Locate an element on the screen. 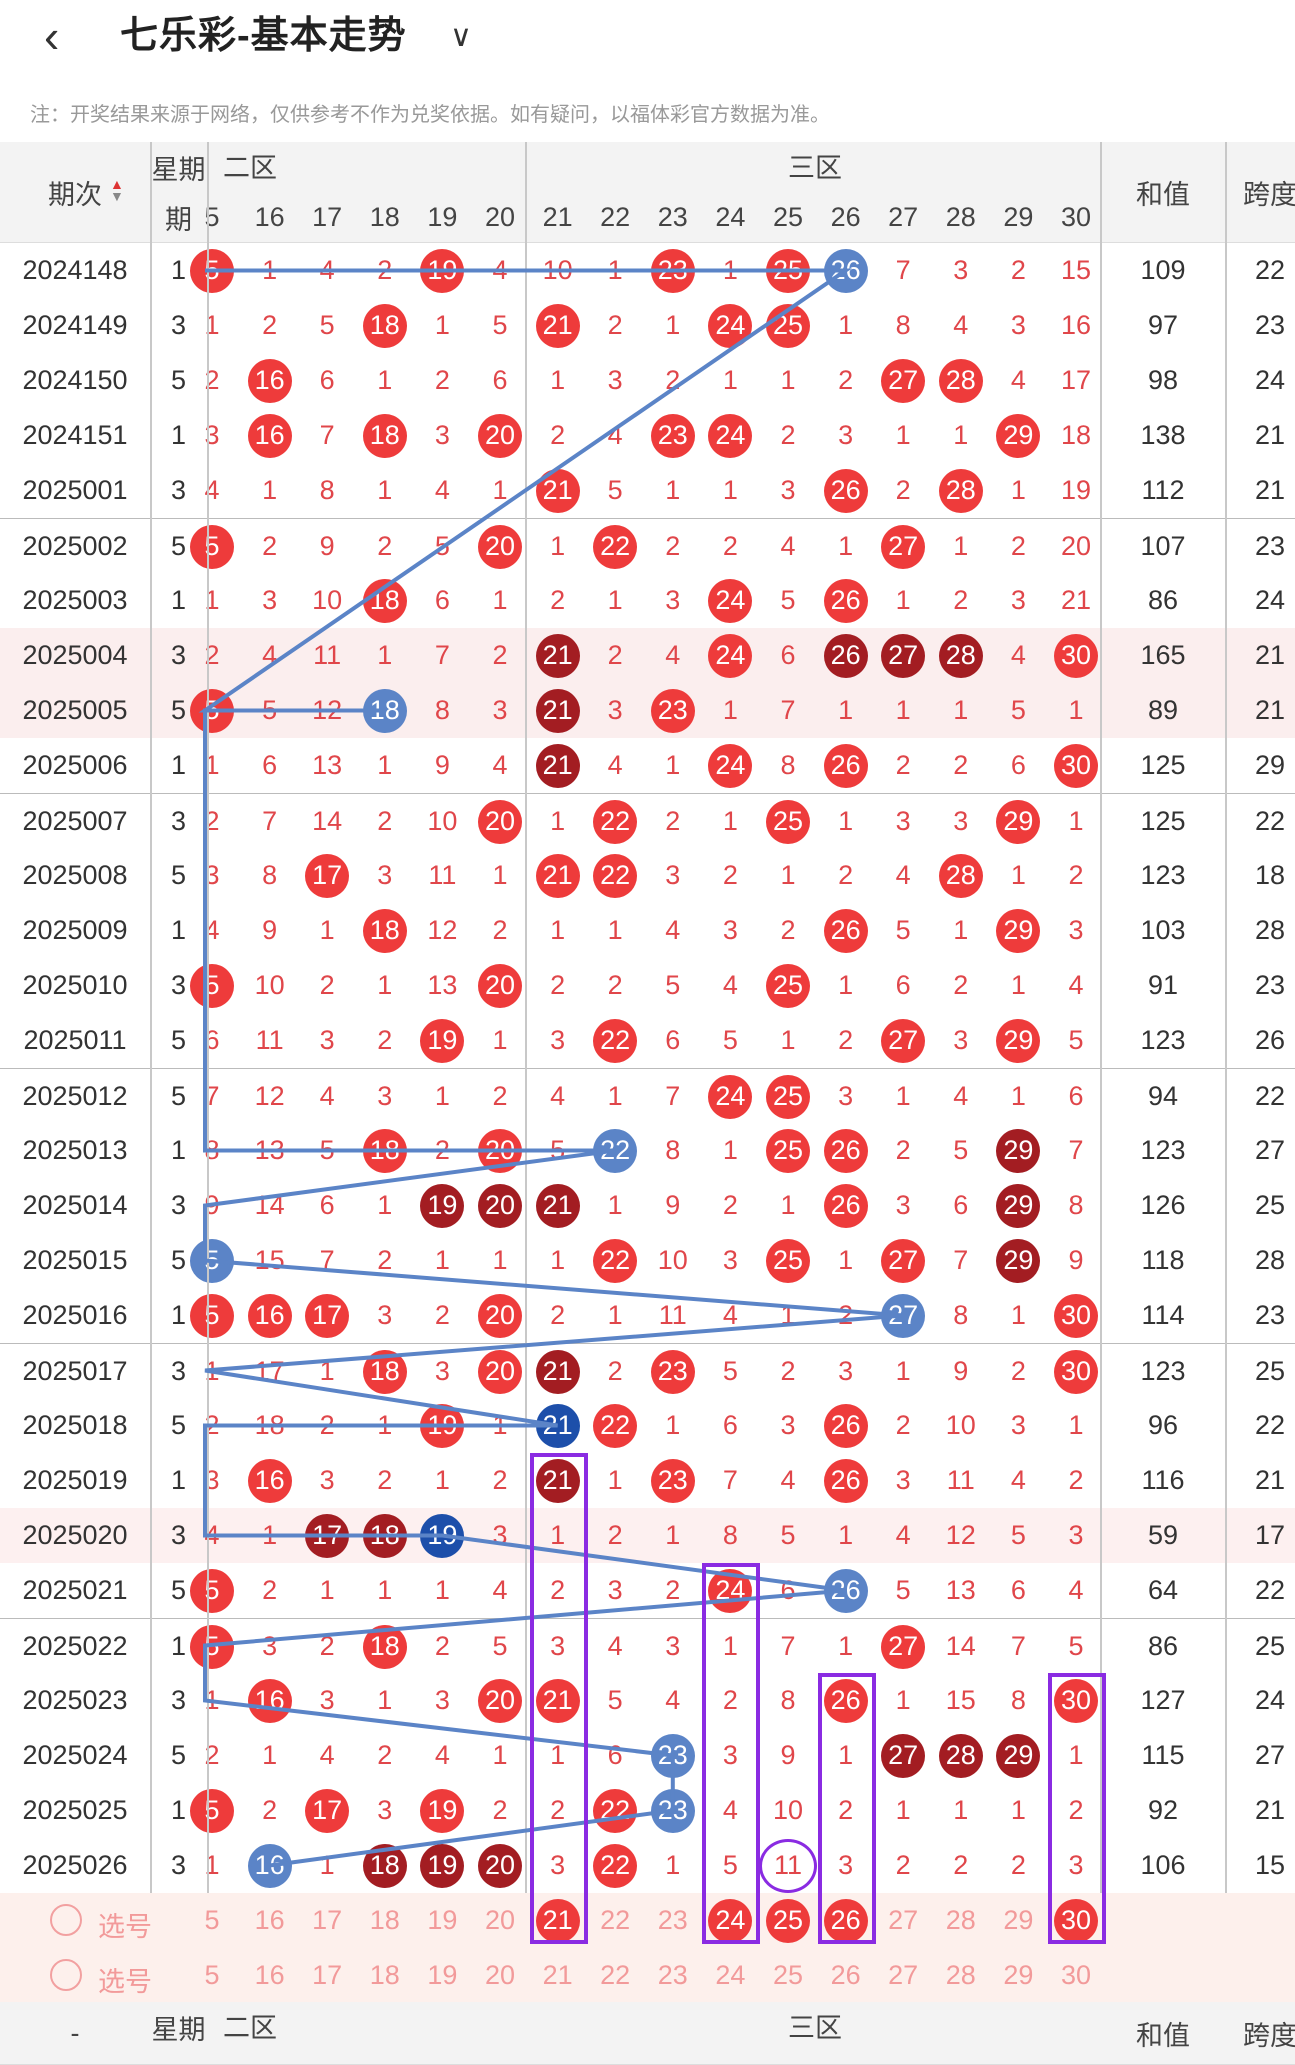 This screenshot has height=2065, width=1295. page-title: 七乐彩-基本走势 is located at coordinates (263, 36).